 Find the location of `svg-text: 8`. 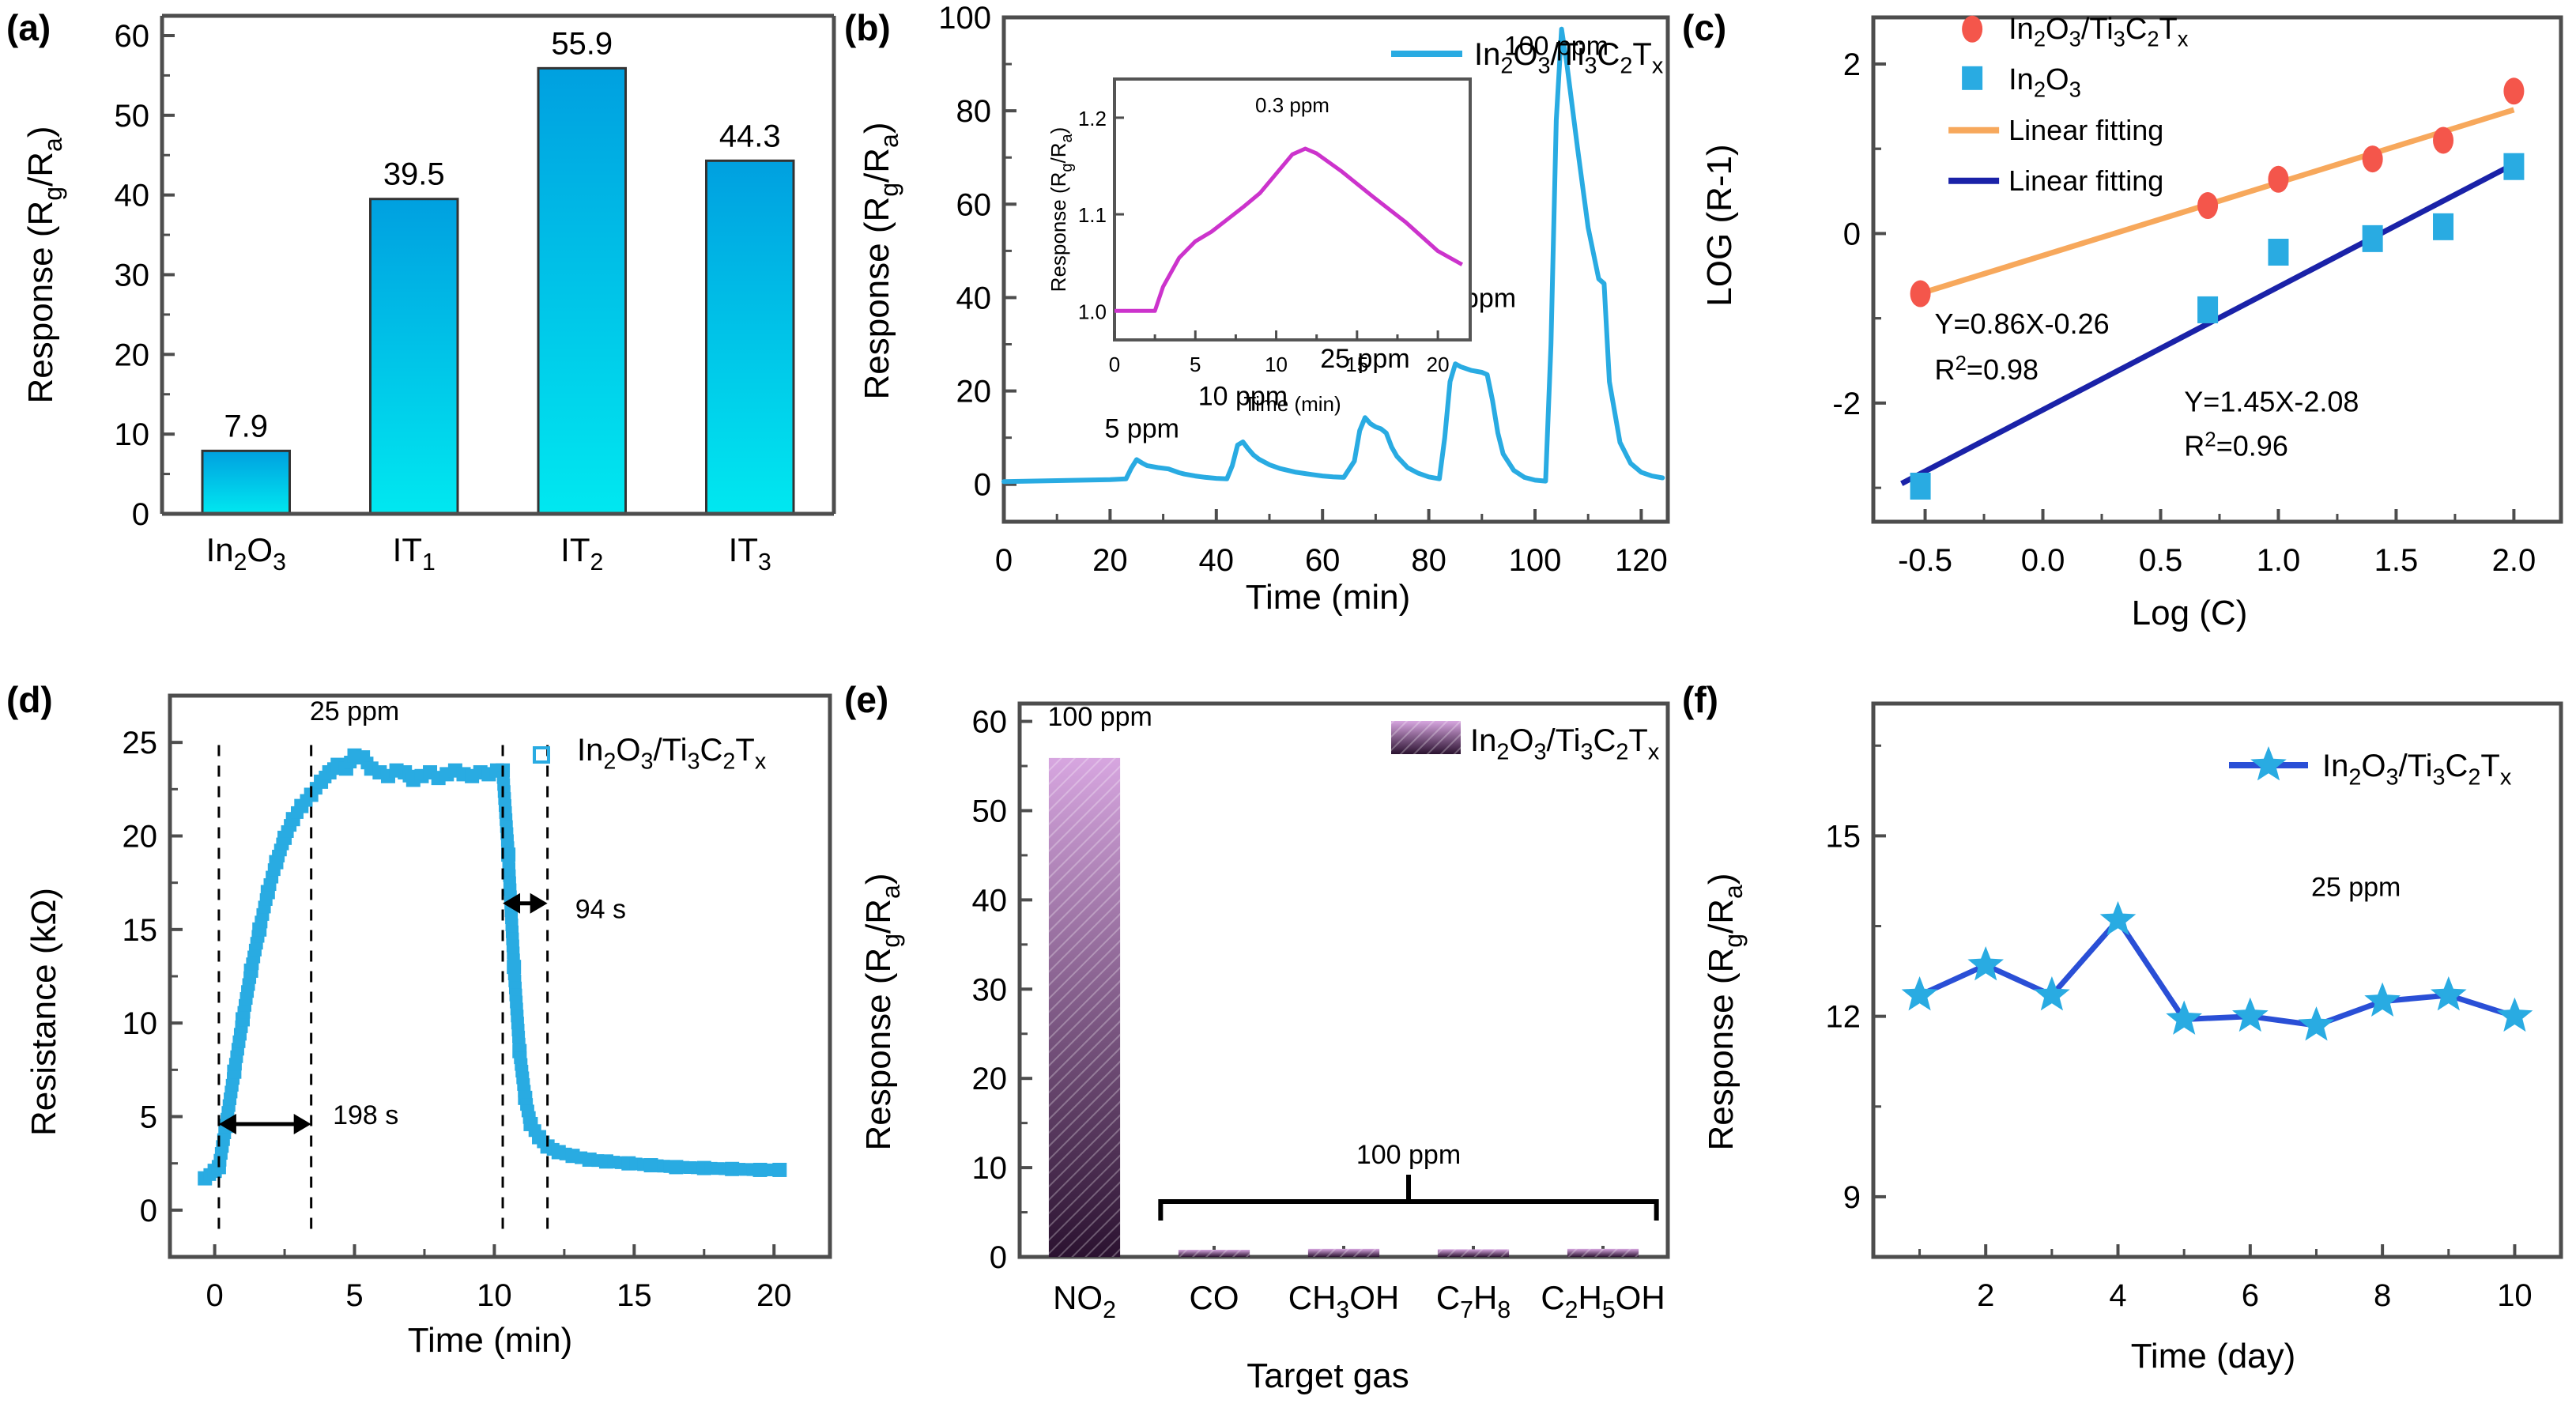

svg-text: 8 is located at coordinates (2383, 1296).